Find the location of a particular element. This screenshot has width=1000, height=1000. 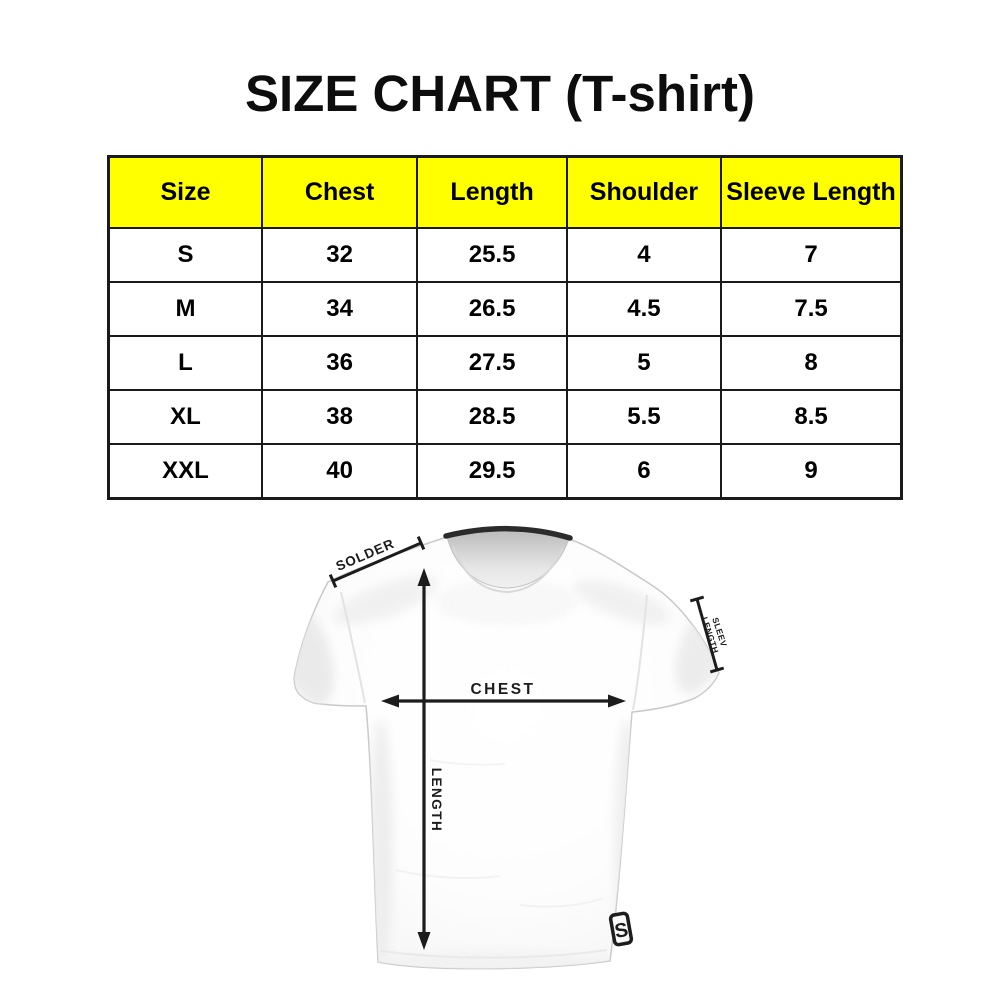

table-row-l: L 36 27.5 5 8 is located at coordinates (505, 363).